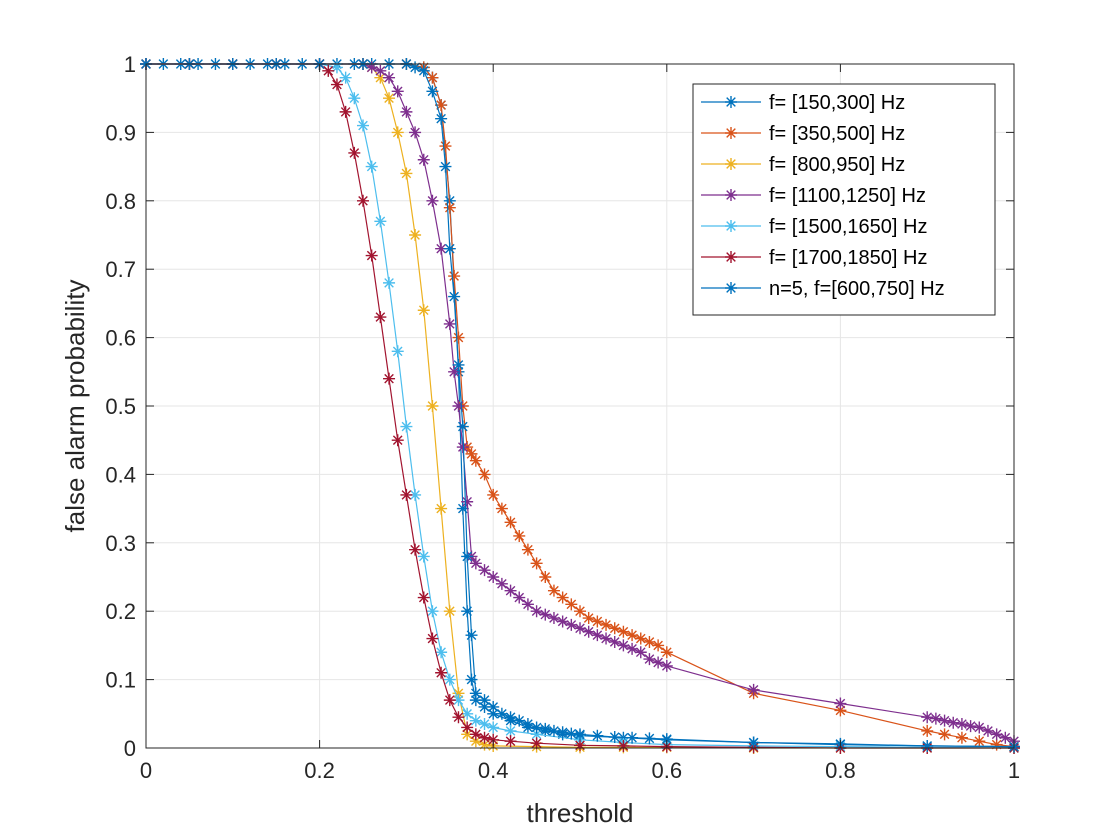 Image resolution: width=1120 pixels, height=840 pixels. Describe the element at coordinates (803, 165) in the screenshot. I see `legend-entry: f= [800,950] Hz` at that location.